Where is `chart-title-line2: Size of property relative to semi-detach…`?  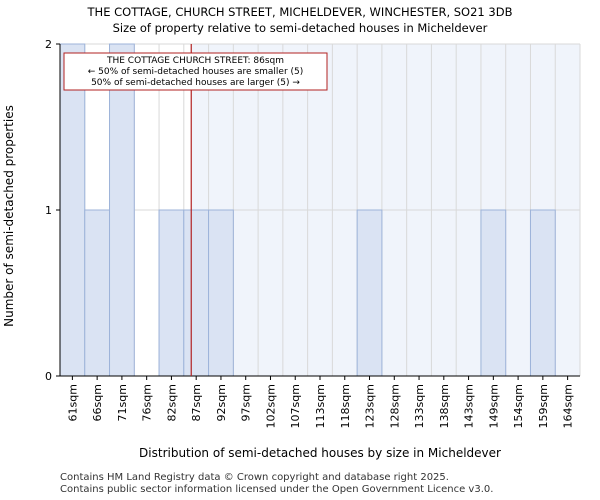
chart-title-line2: Size of property relative to semi-detach… is located at coordinates (300, 28).